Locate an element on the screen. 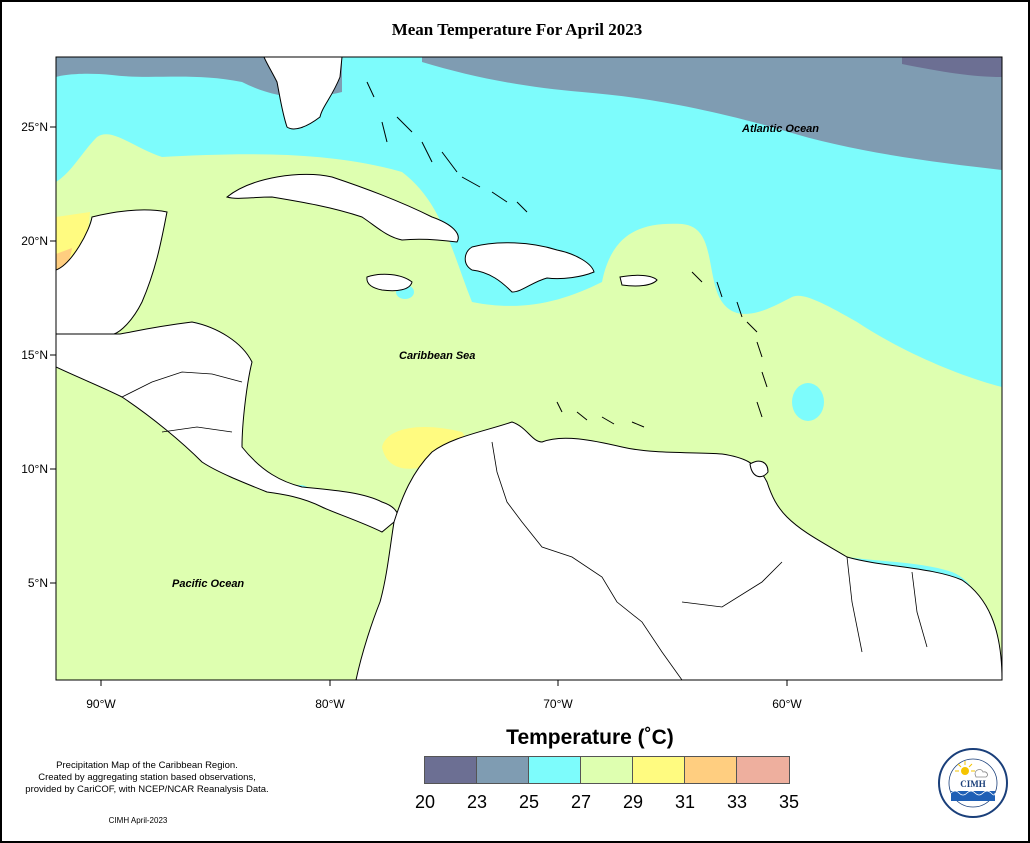 This screenshot has width=1030, height=843. sun-icon is located at coordinates (965, 771).